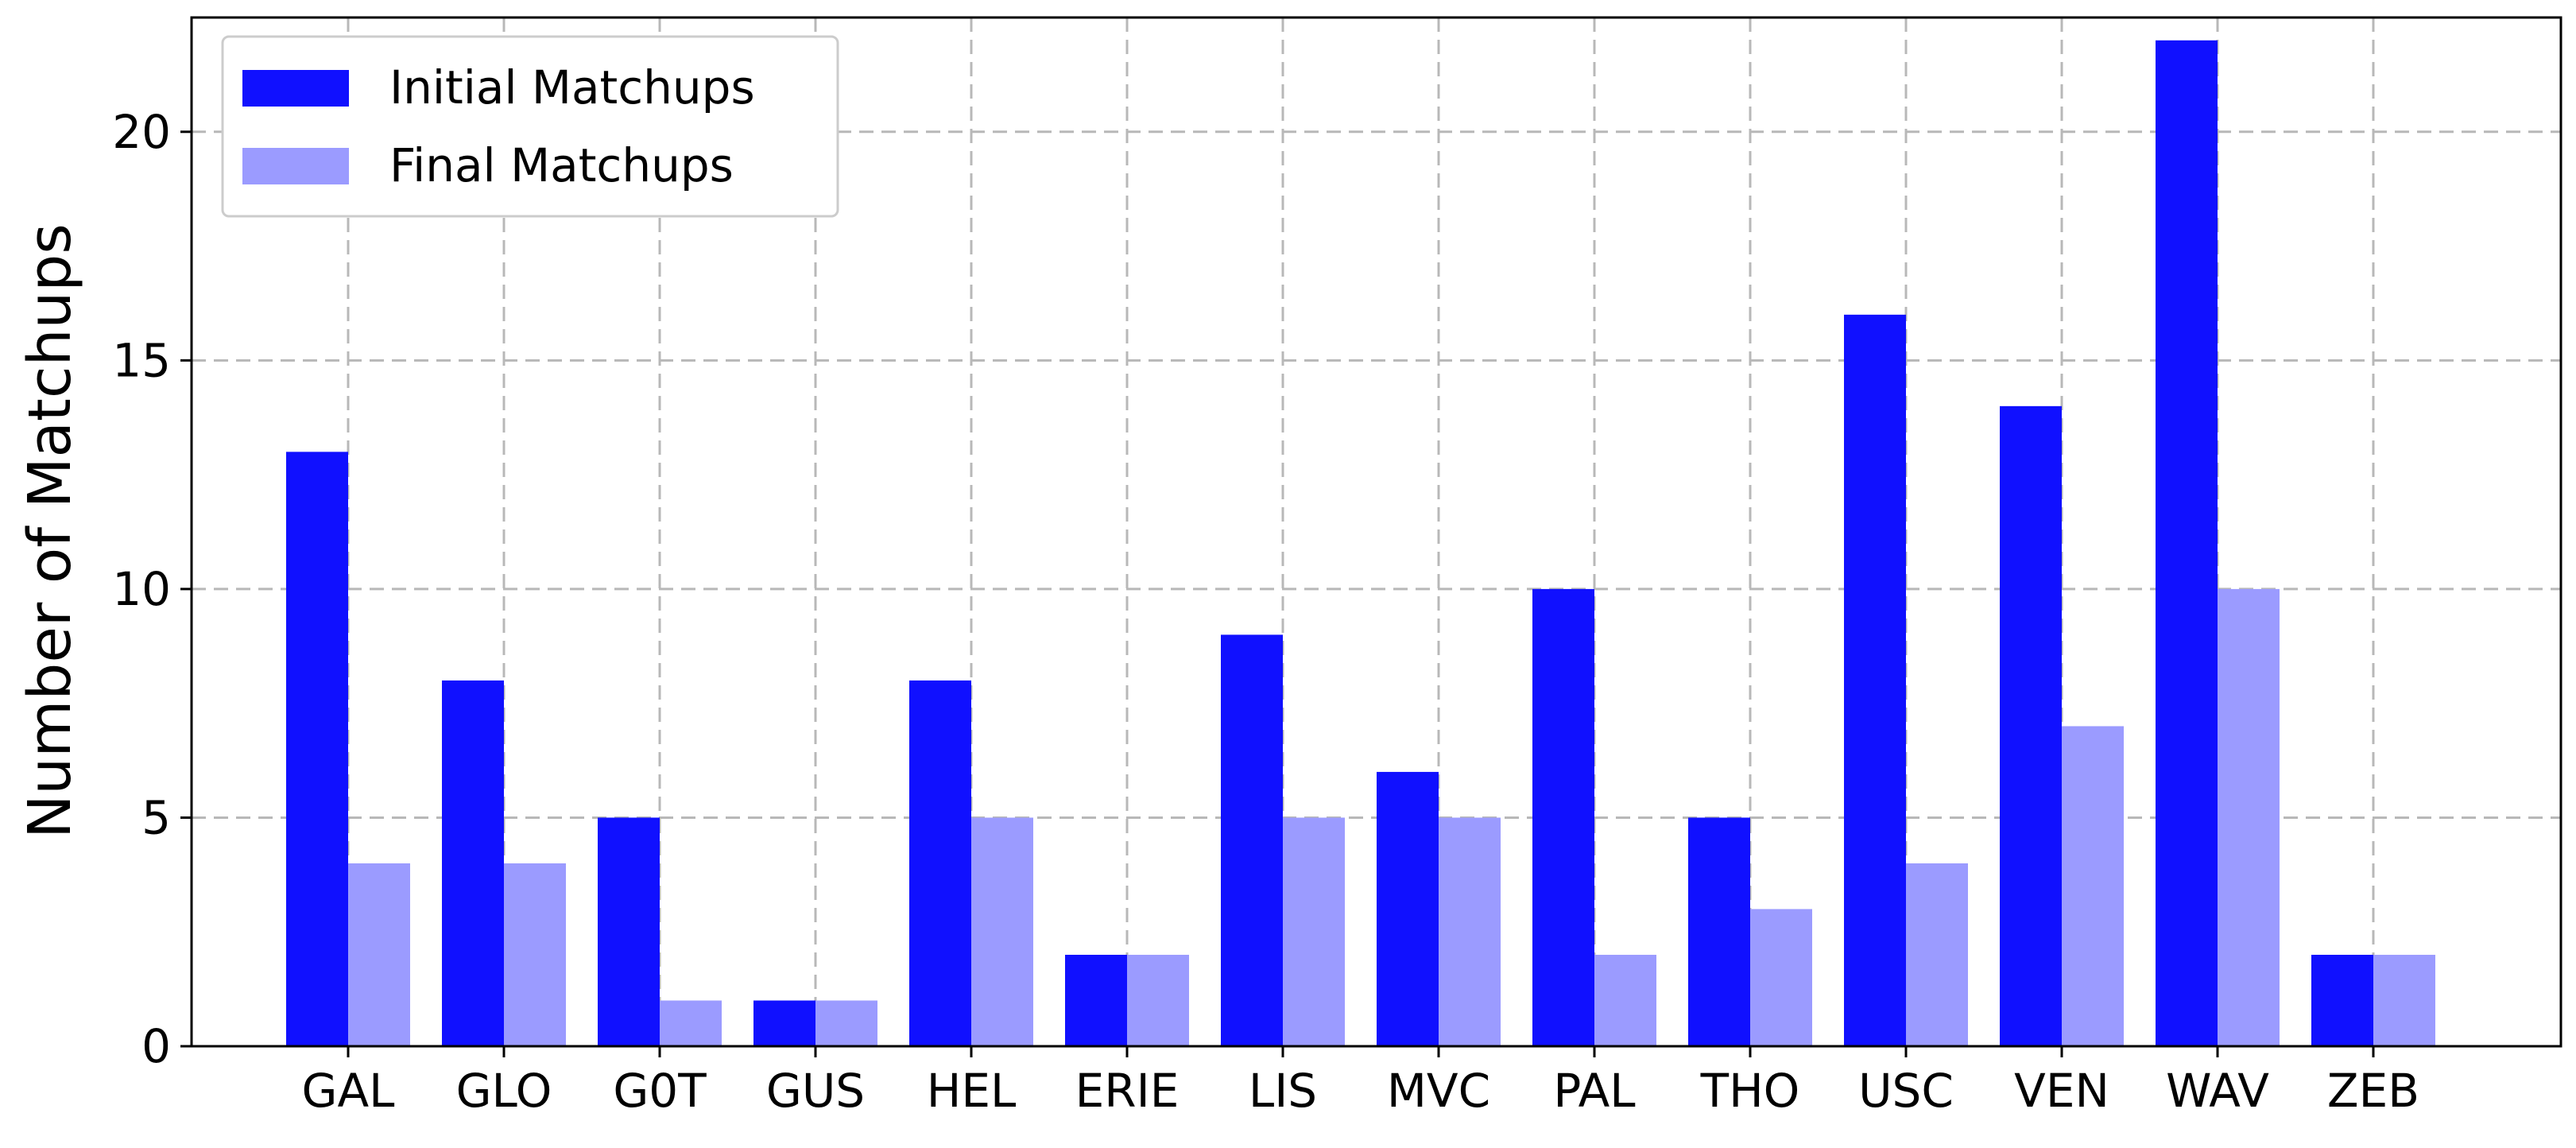 This screenshot has width=2576, height=1148. Describe the element at coordinates (504, 1091) in the screenshot. I see `x-tick-label: GLO` at that location.